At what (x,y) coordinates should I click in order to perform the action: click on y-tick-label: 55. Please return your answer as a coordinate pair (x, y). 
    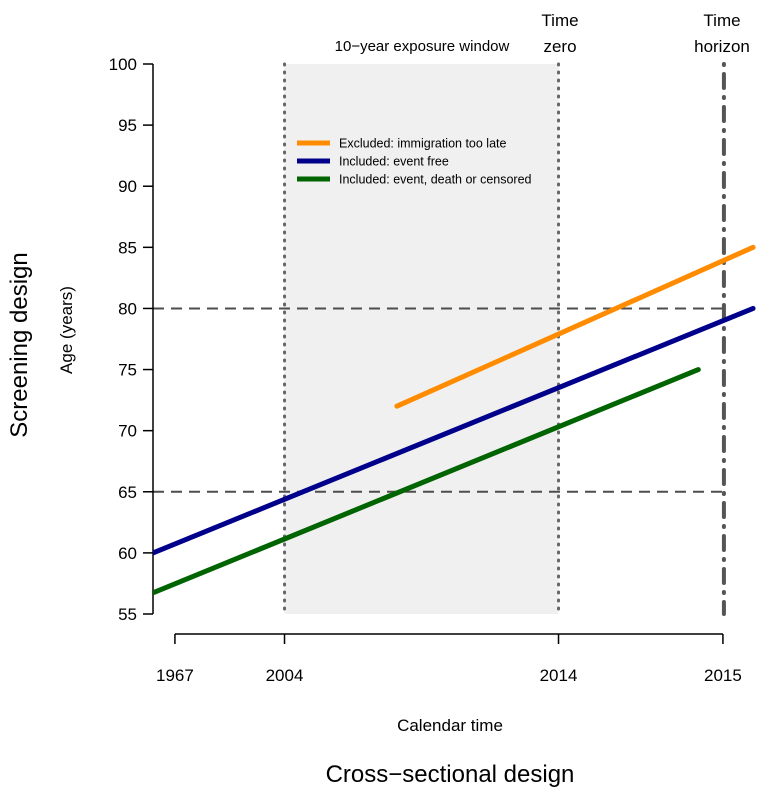
    Looking at the image, I should click on (127, 614).